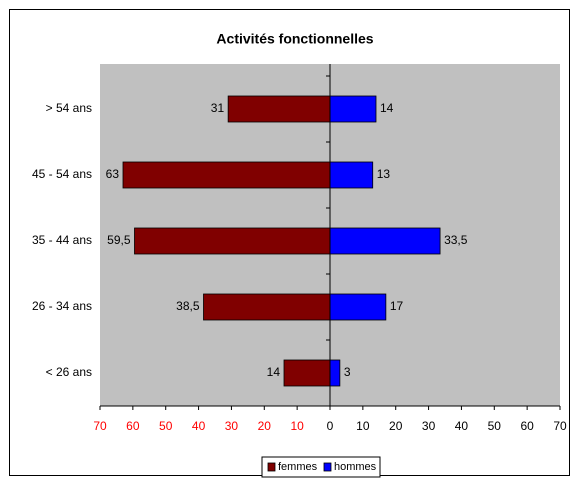  Describe the element at coordinates (384, 174) in the screenshot. I see `data-label: 13` at that location.